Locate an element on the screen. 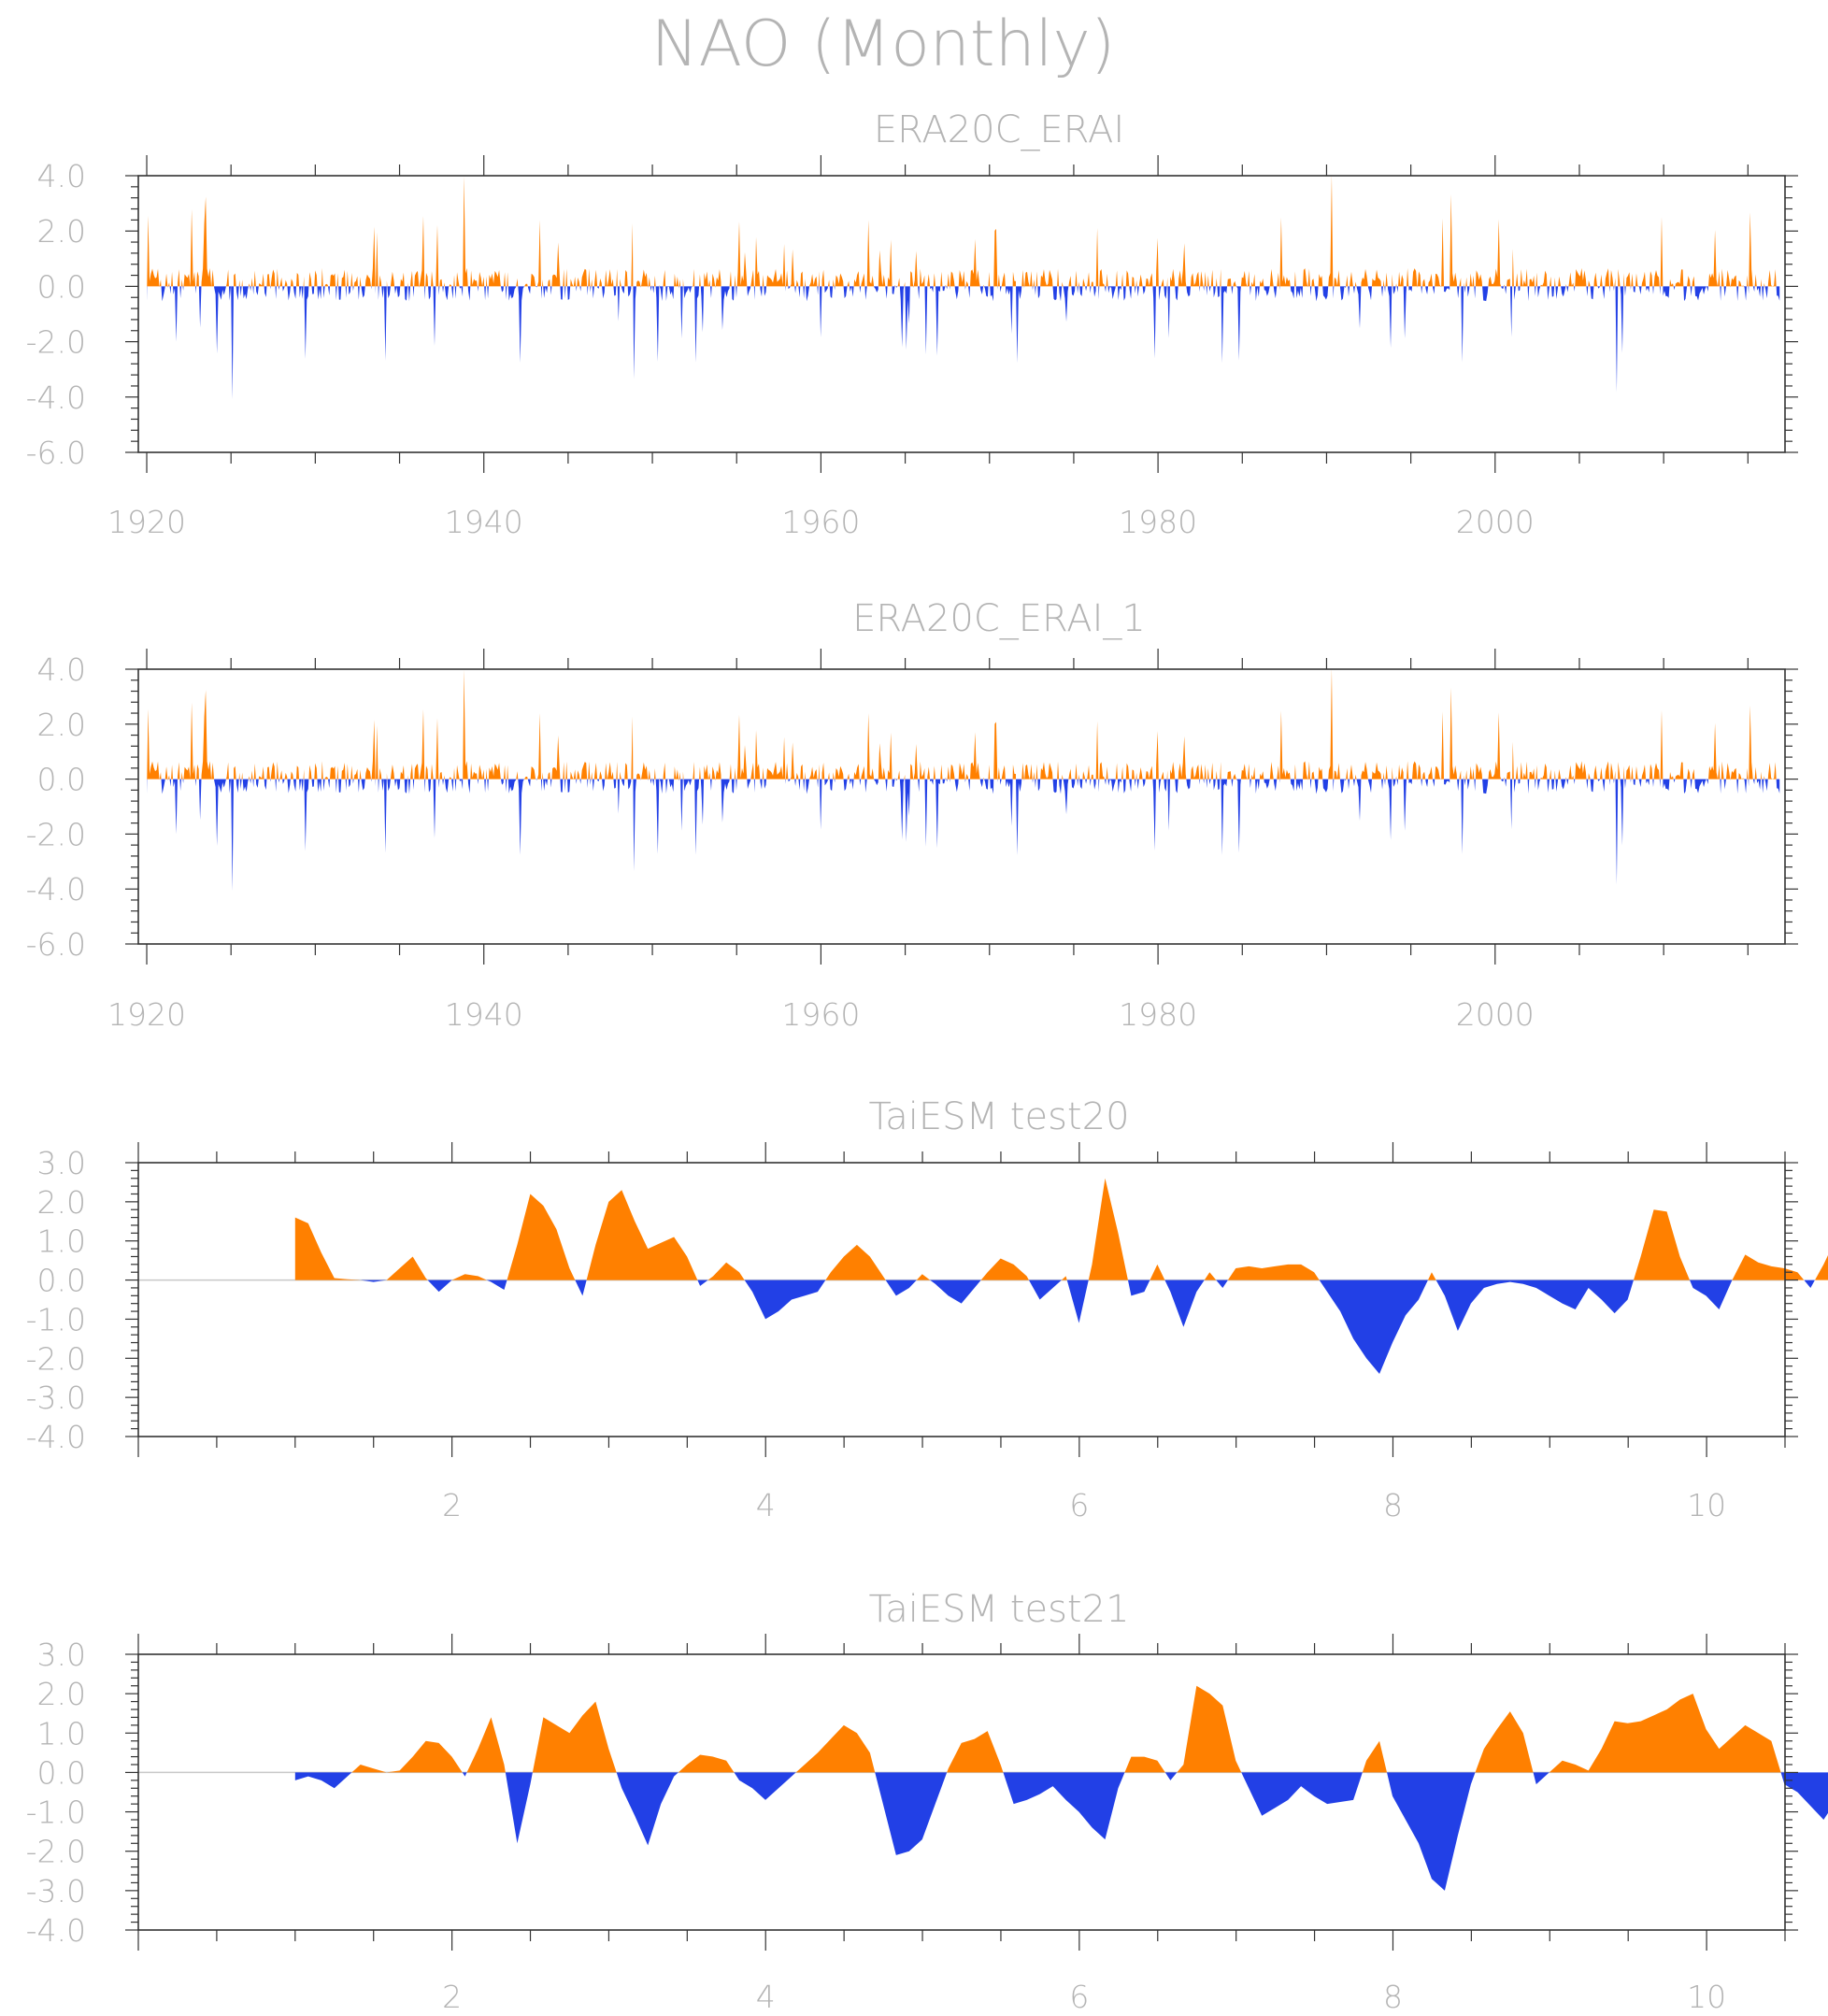 The height and width of the screenshot is (2016, 1828). chart-title: ERA20C_ERAI is located at coordinates (999, 130).